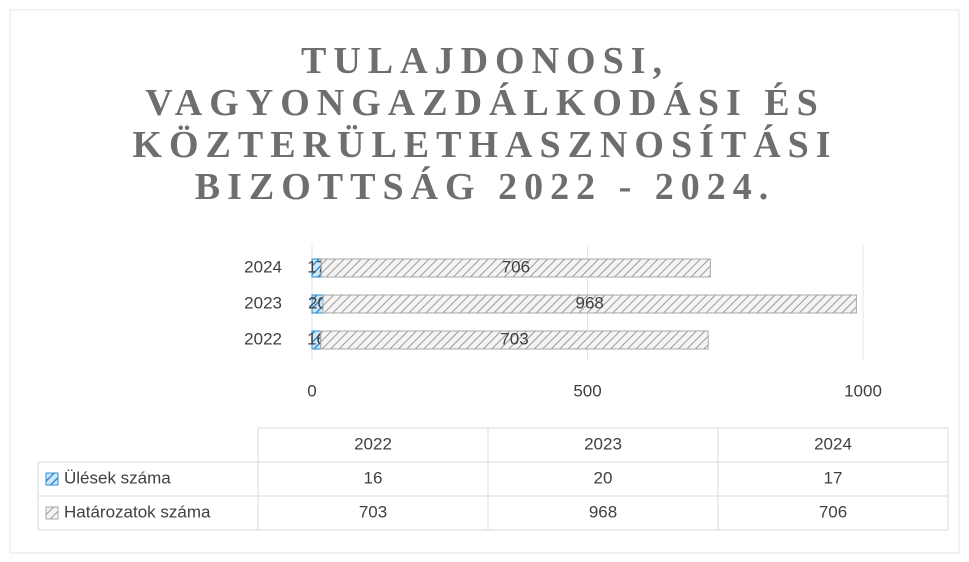 This screenshot has width=969, height=562. Describe the element at coordinates (863, 390) in the screenshot. I see `x-tick-label: 1000` at that location.